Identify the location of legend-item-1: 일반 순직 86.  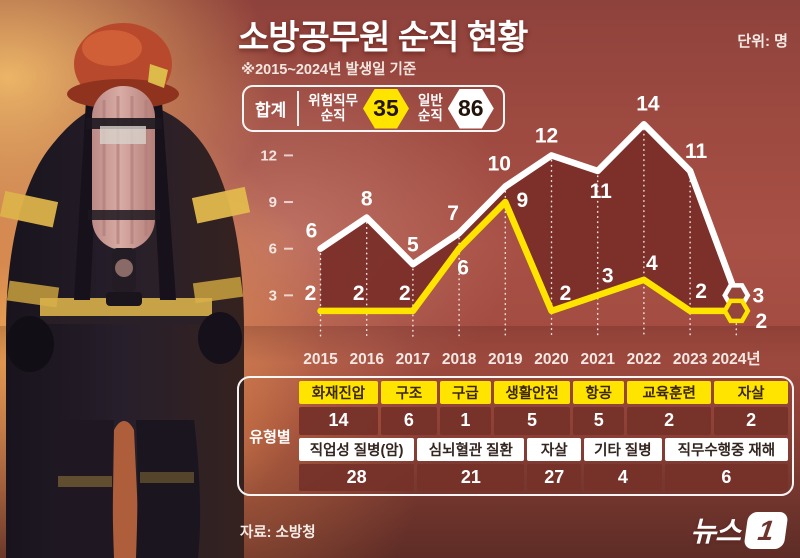
(455, 108).